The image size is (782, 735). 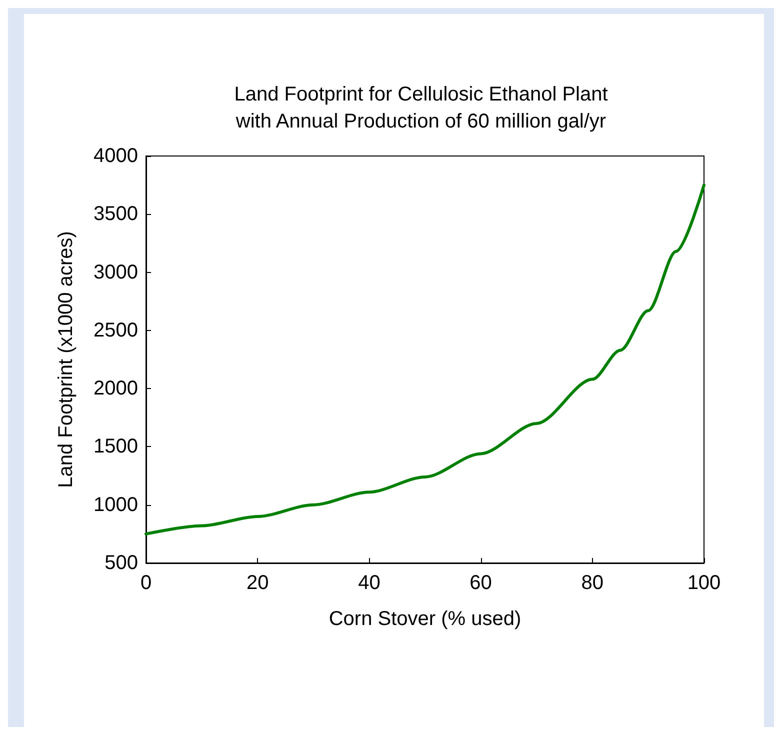 What do you see at coordinates (116, 389) in the screenshot?
I see `y-tick-label: 2000` at bounding box center [116, 389].